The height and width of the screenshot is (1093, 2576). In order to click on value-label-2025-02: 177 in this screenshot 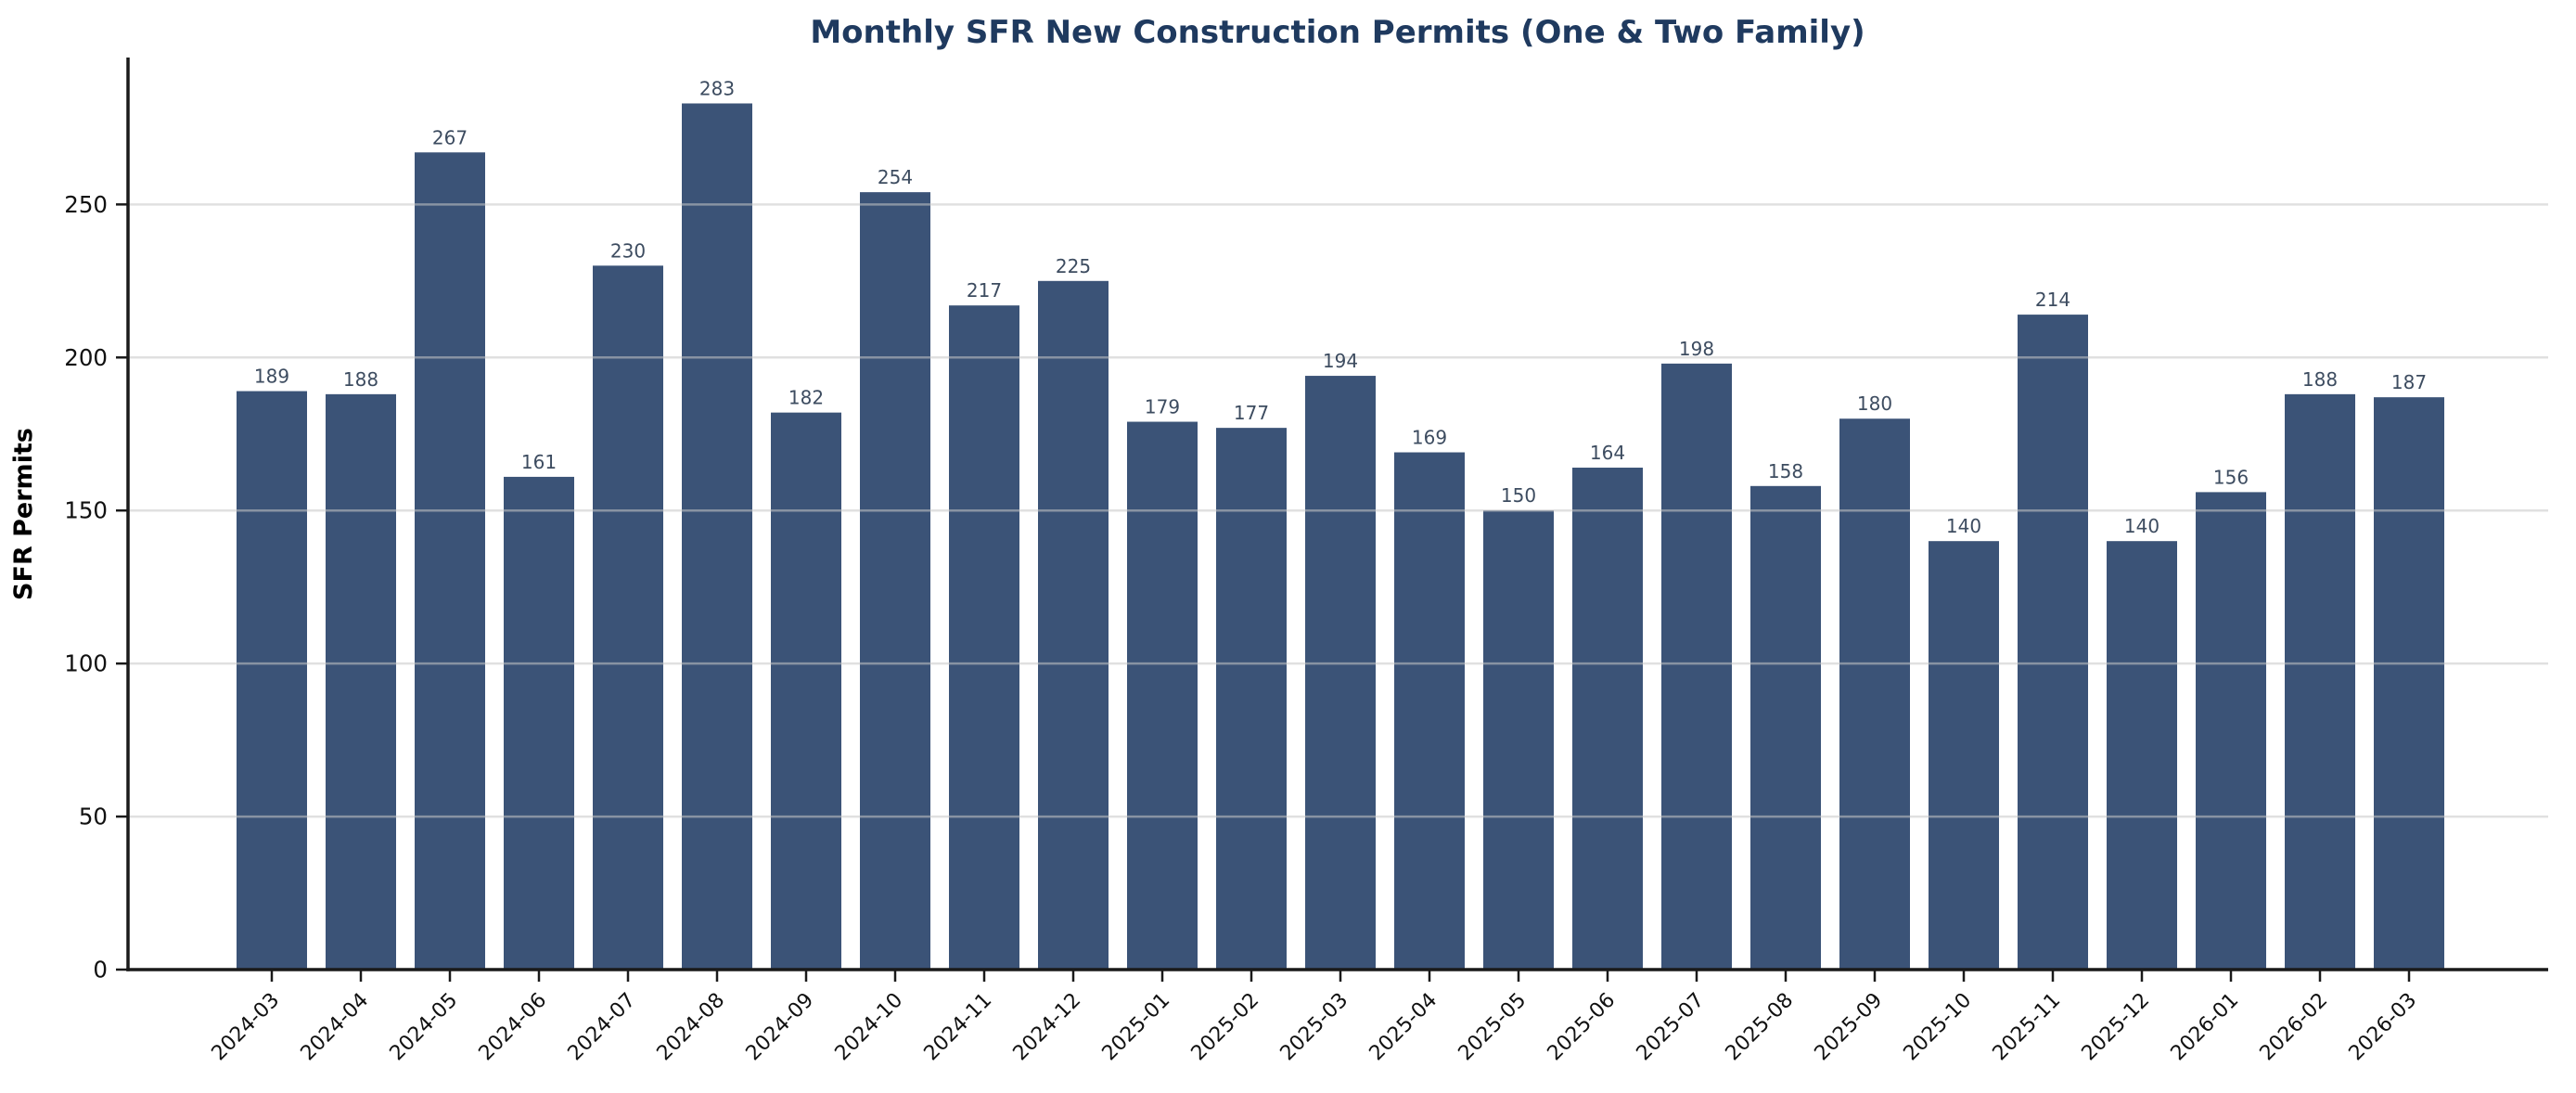, I will do `click(1251, 413)`.